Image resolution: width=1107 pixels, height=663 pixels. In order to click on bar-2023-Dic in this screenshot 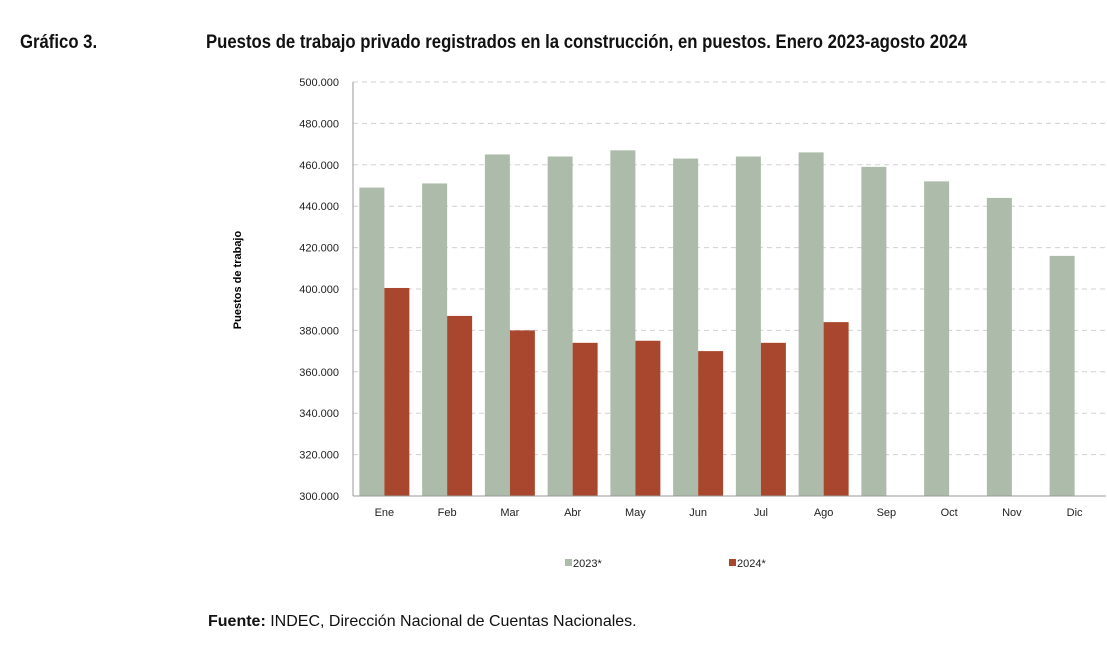, I will do `click(1062, 375)`.